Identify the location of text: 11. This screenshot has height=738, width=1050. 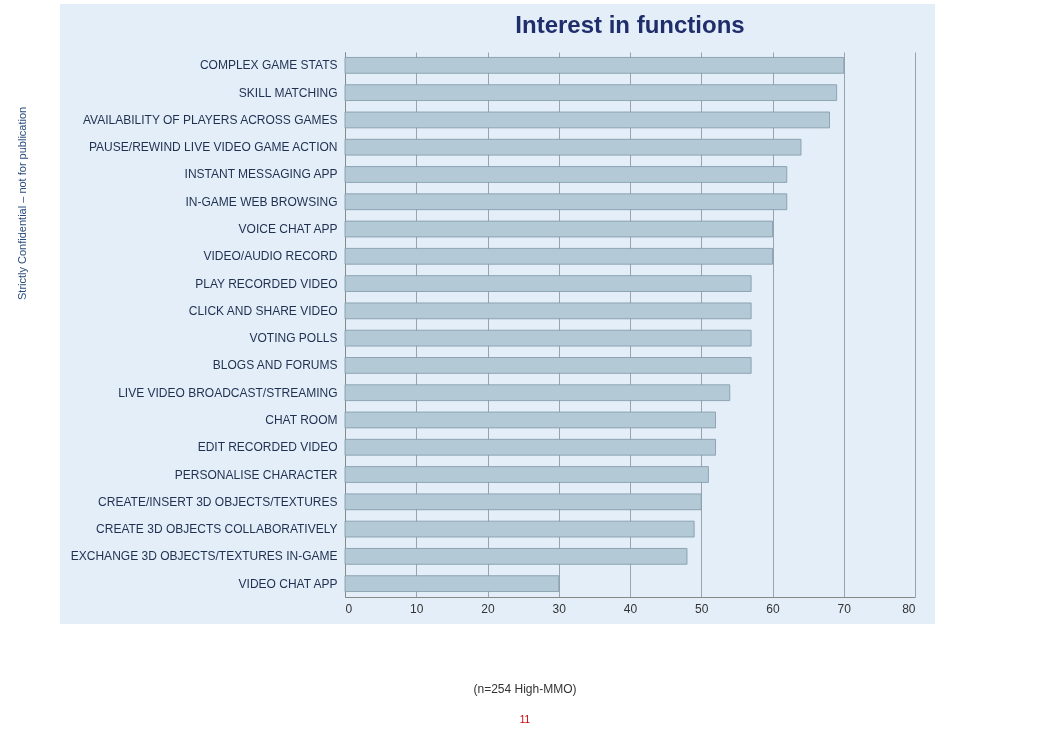
(525, 719).